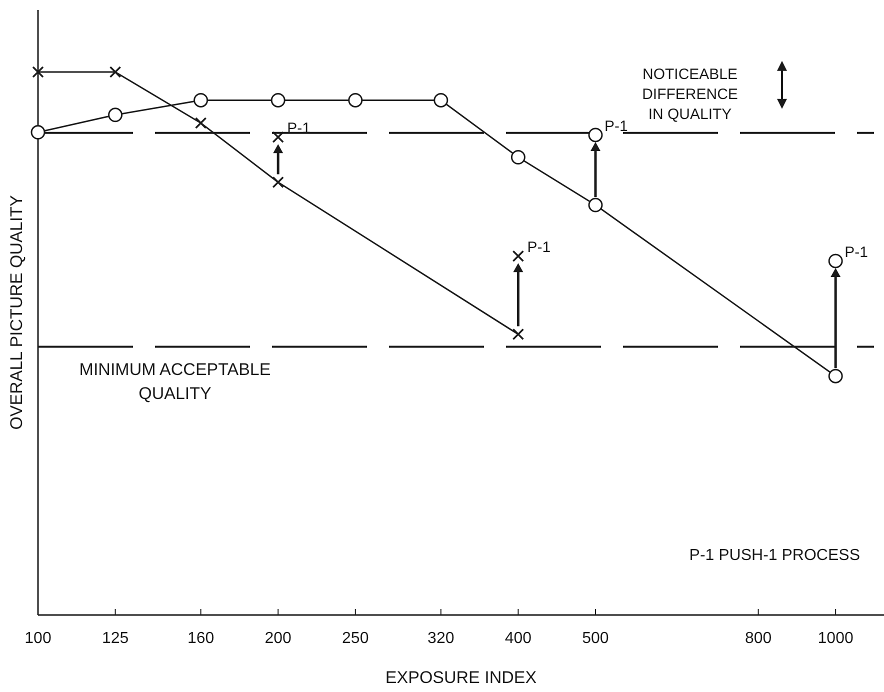 This screenshot has height=692, width=884. Describe the element at coordinates (518, 638) in the screenshot. I see `x-tick-label: 400` at that location.